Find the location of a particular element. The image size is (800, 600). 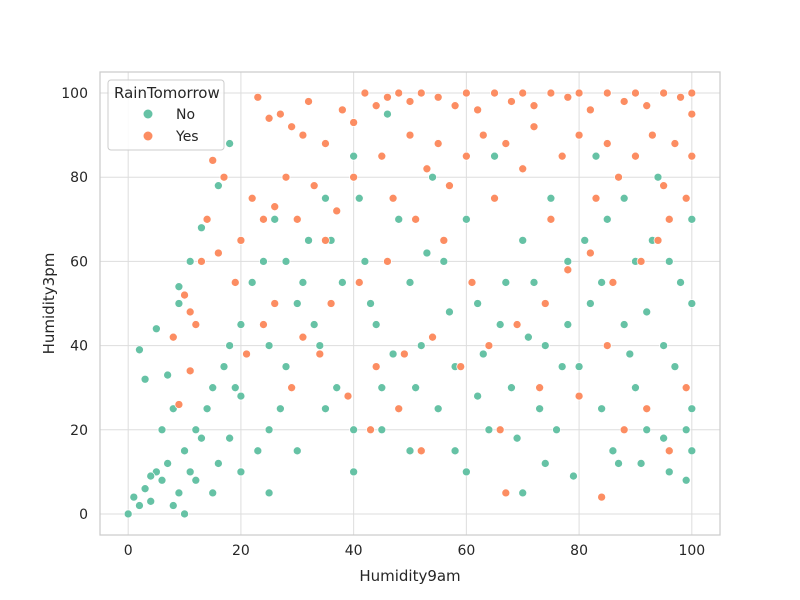

x-tick-label: 60 is located at coordinates (466, 551).